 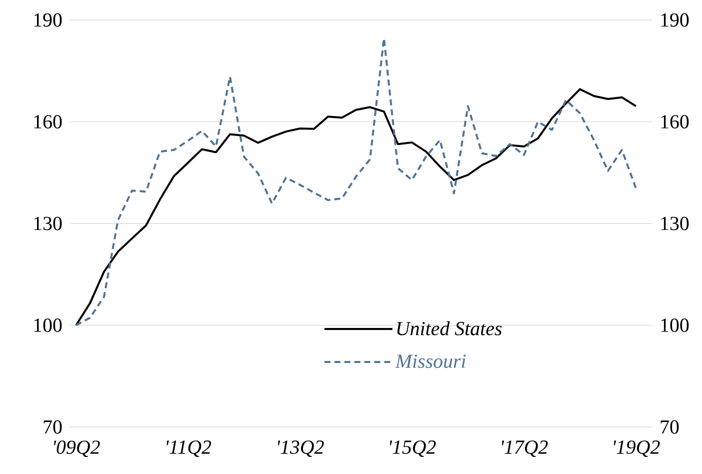 What do you see at coordinates (48, 325) in the screenshot?
I see `y-tick-label: 100` at bounding box center [48, 325].